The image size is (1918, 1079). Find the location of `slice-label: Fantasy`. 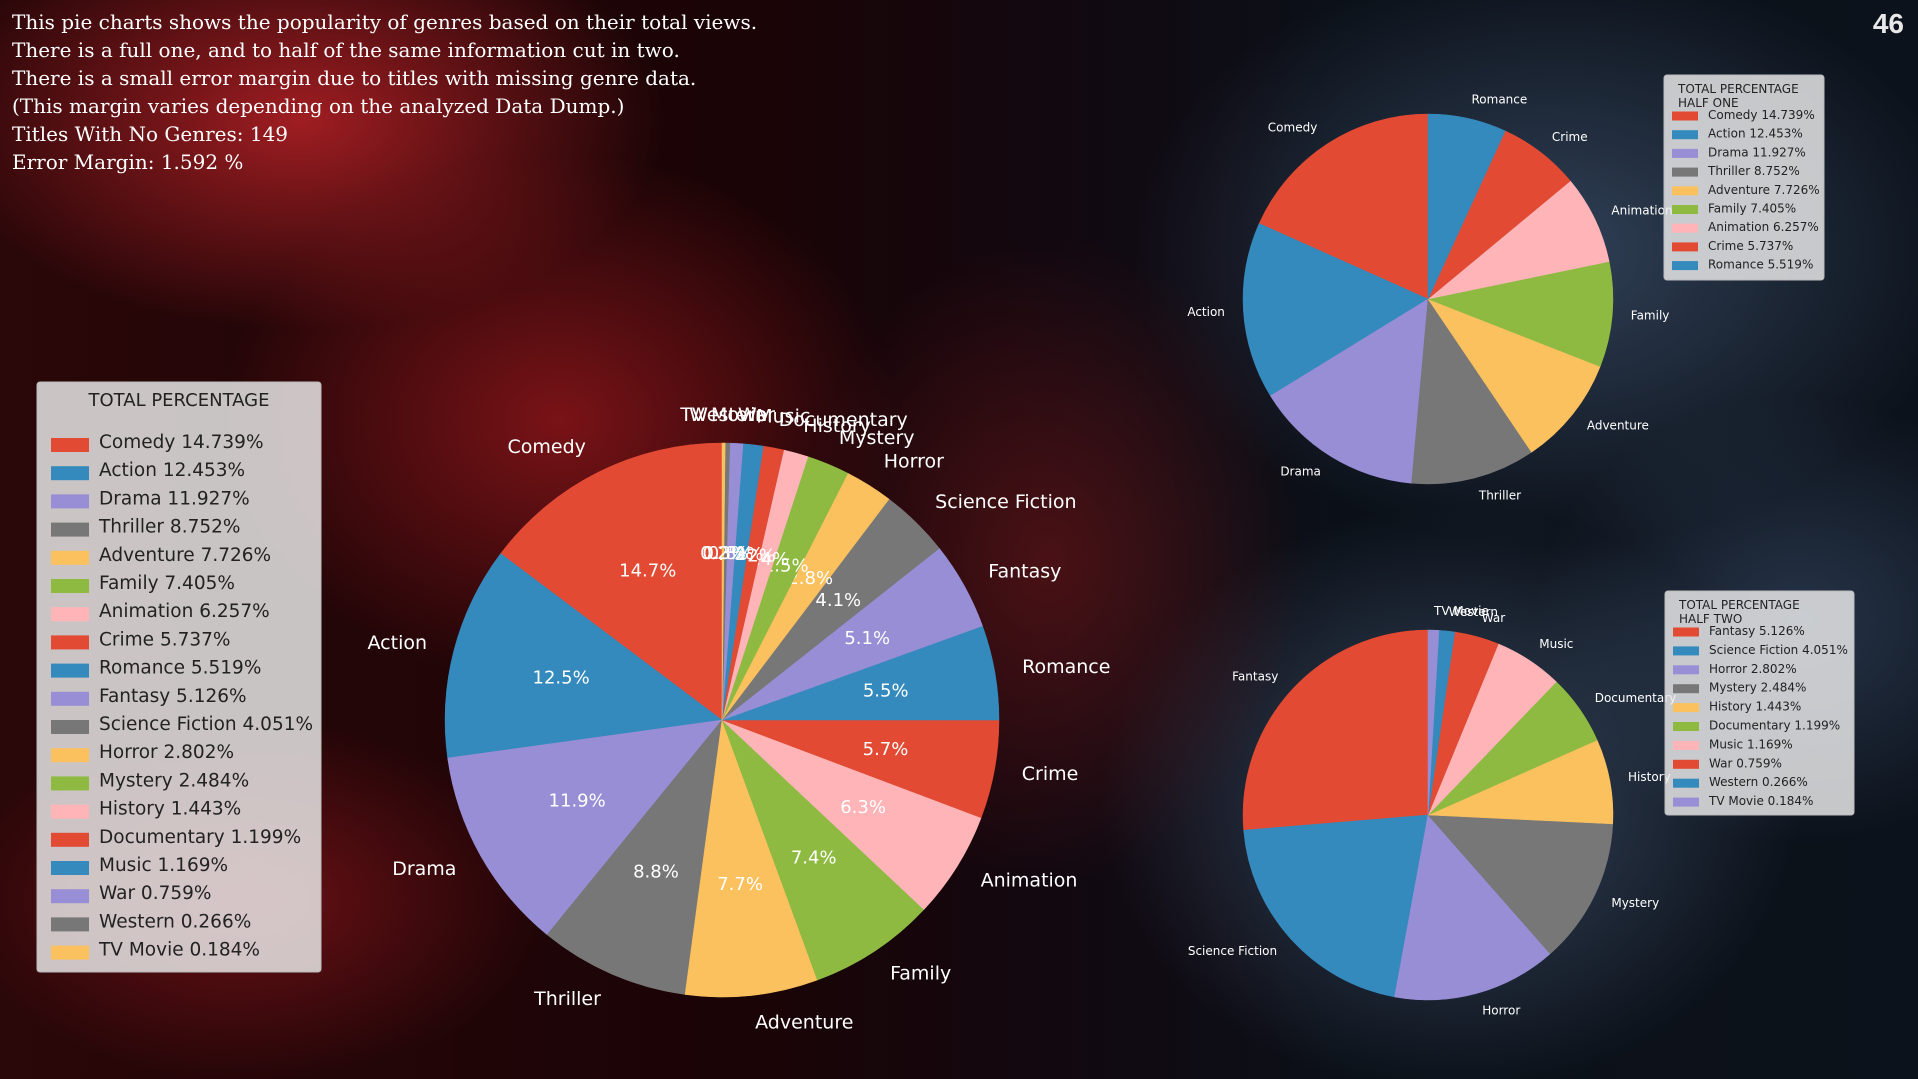

slice-label: Fantasy is located at coordinates (1255, 677).